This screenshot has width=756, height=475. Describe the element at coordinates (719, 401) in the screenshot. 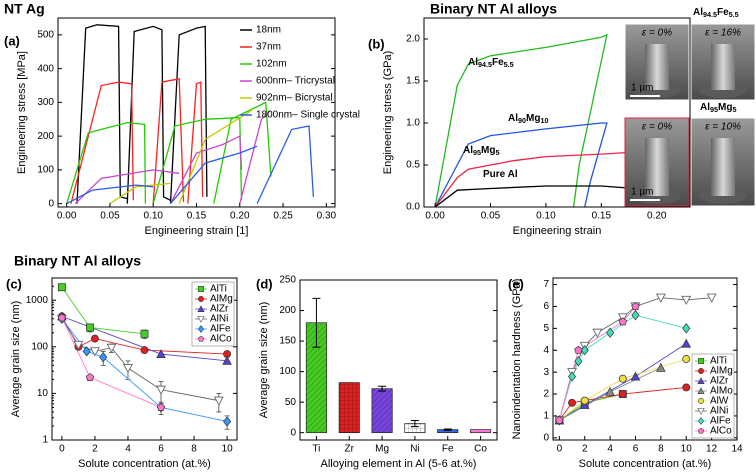

I see `legend-label: AlW` at that location.